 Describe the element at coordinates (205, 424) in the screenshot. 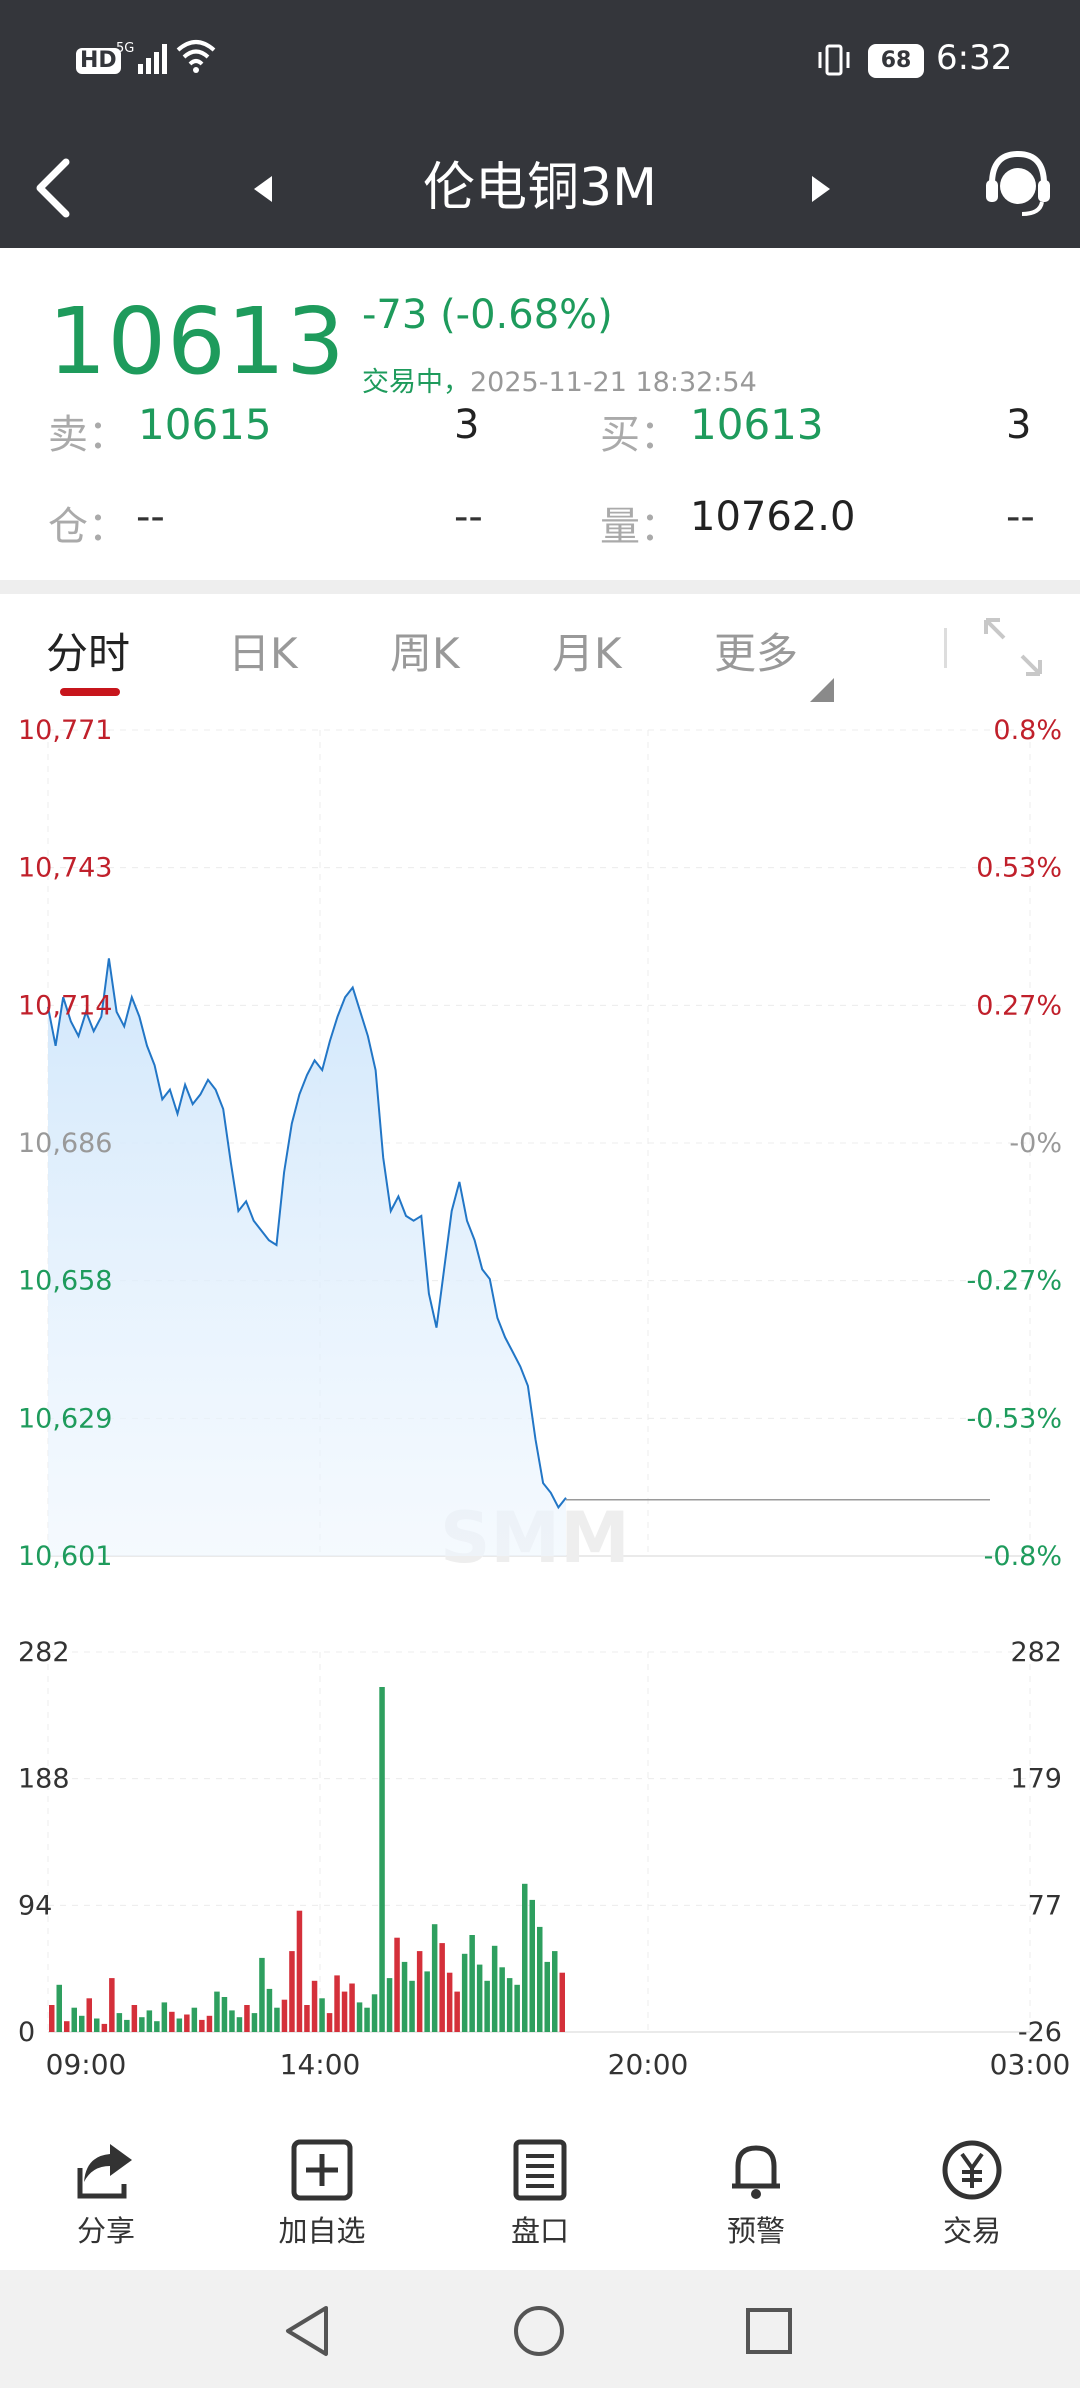

I see `sell-price: 10615` at that location.